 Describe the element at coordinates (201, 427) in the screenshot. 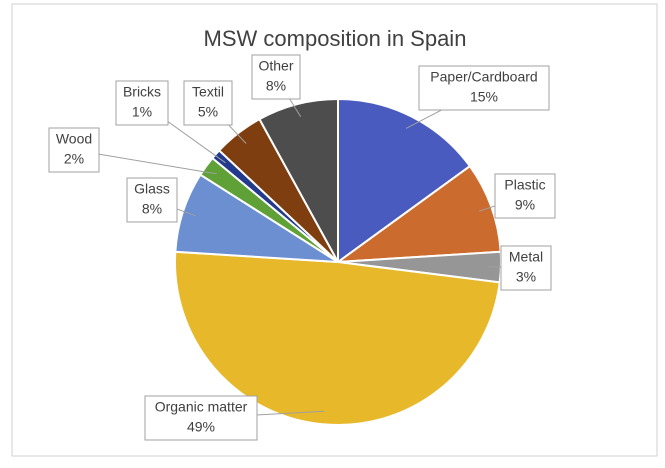

I see `label-value: 49%` at that location.